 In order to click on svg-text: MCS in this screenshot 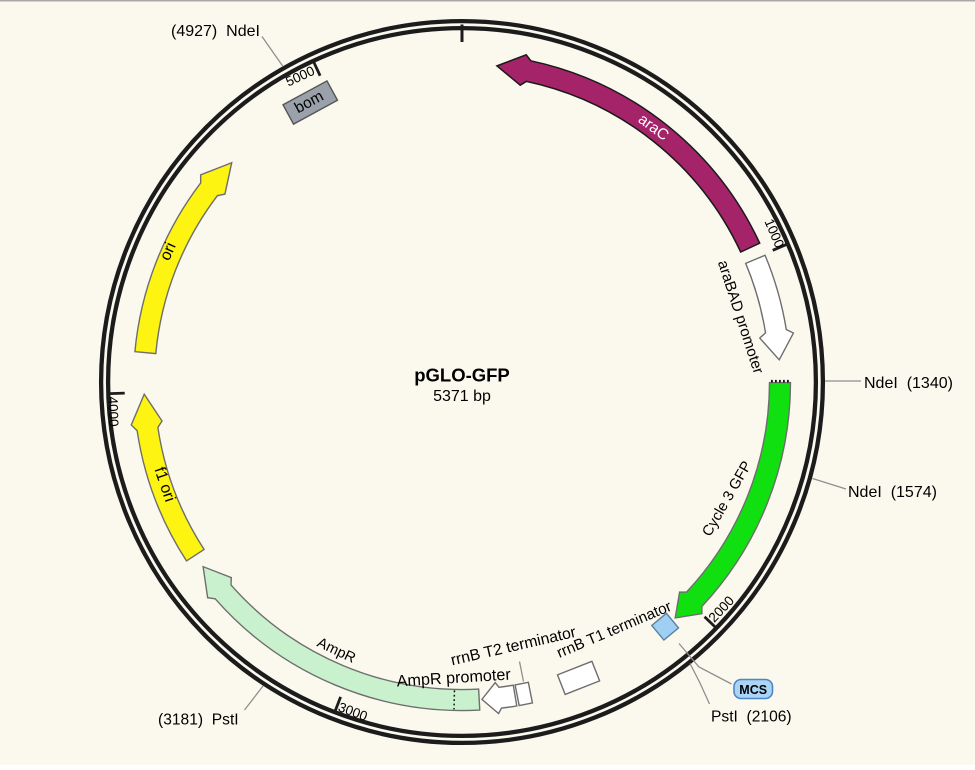, I will do `click(753, 690)`.